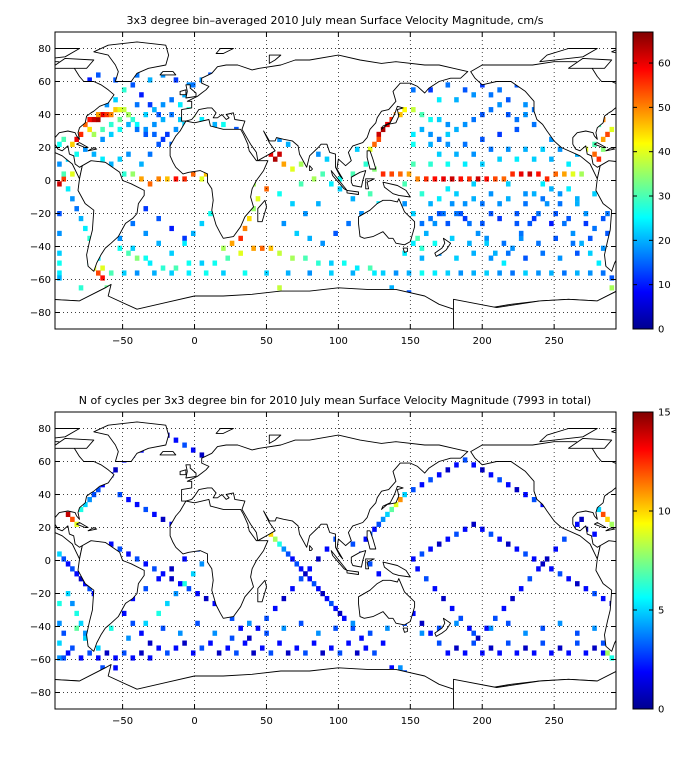 Image resolution: width=696 pixels, height=760 pixels. What do you see at coordinates (122, 341) in the screenshot?
I see `x-tick-label: −50` at bounding box center [122, 341].